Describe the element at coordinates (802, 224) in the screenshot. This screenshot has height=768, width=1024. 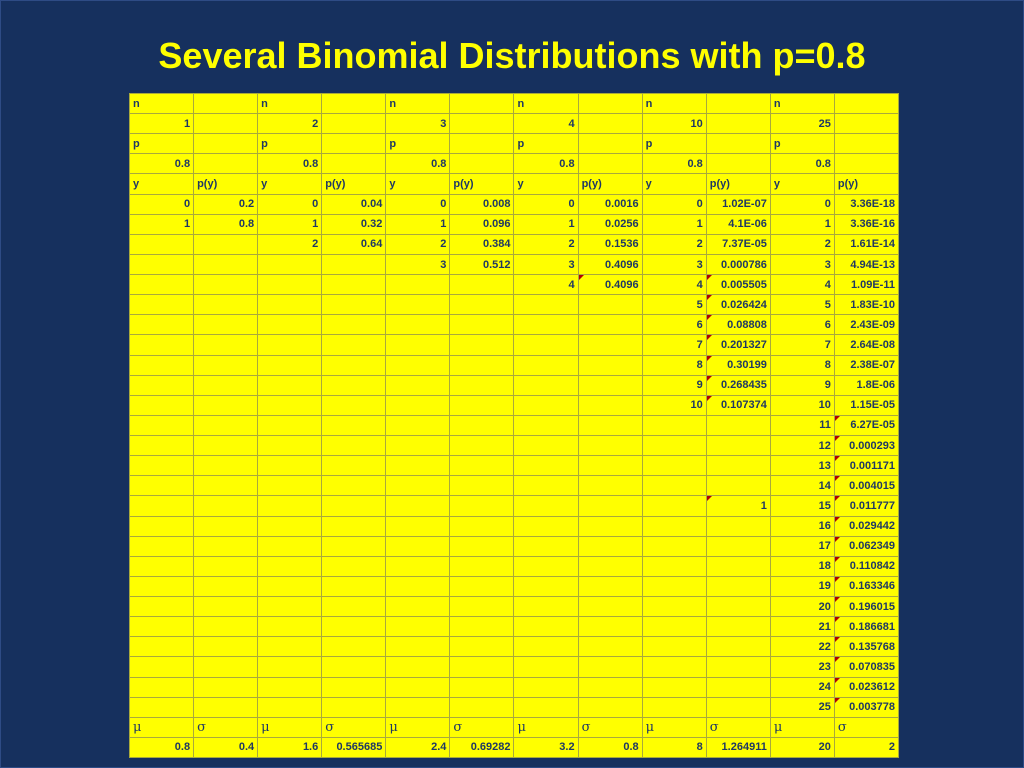
I see `y-value-cell: 1` at that location.